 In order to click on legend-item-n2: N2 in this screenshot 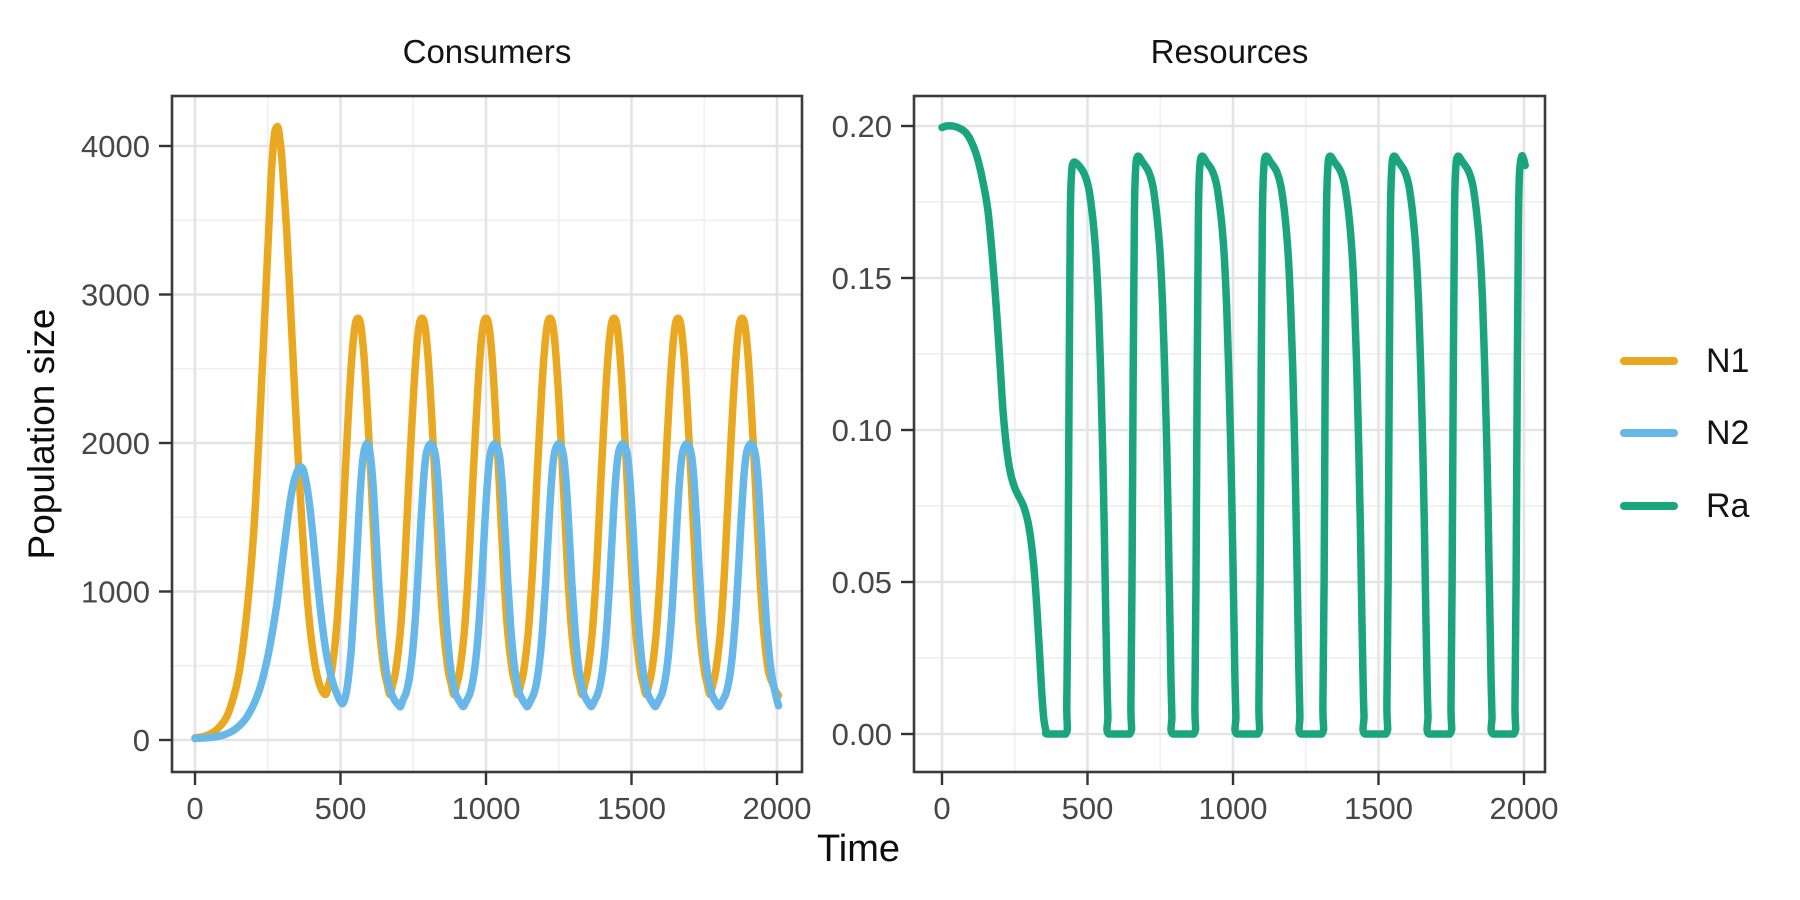, I will do `click(1684, 433)`.